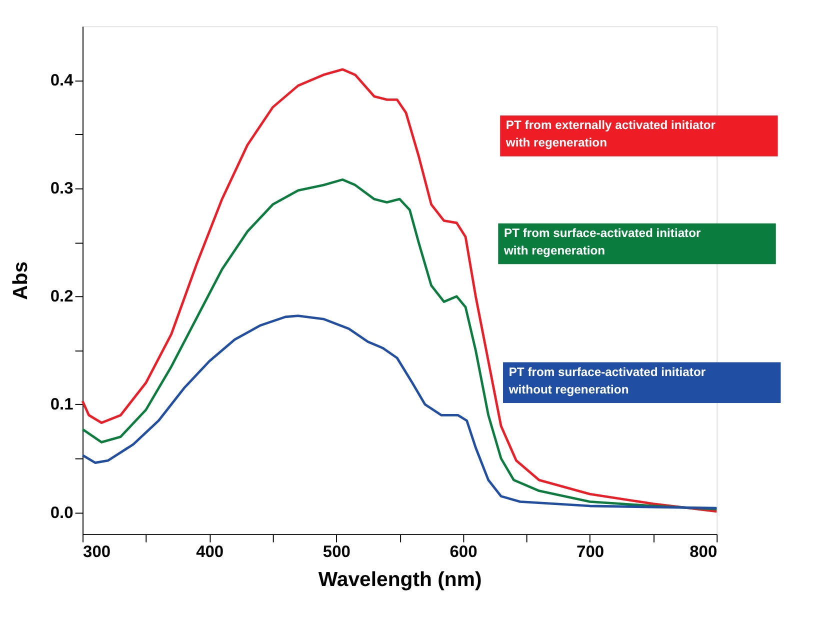  Describe the element at coordinates (62, 189) in the screenshot. I see `y-tick-label: 0.3` at that location.